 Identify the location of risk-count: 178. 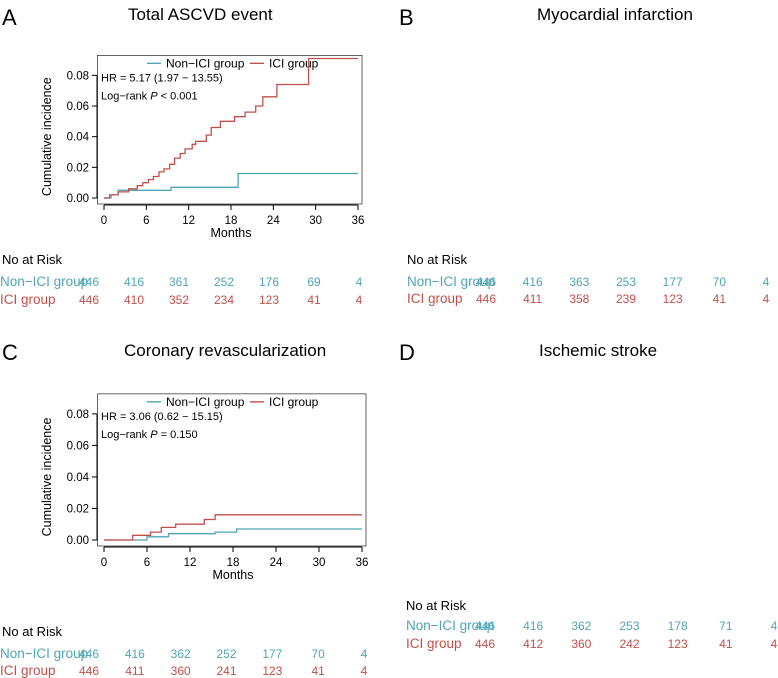
(677, 626).